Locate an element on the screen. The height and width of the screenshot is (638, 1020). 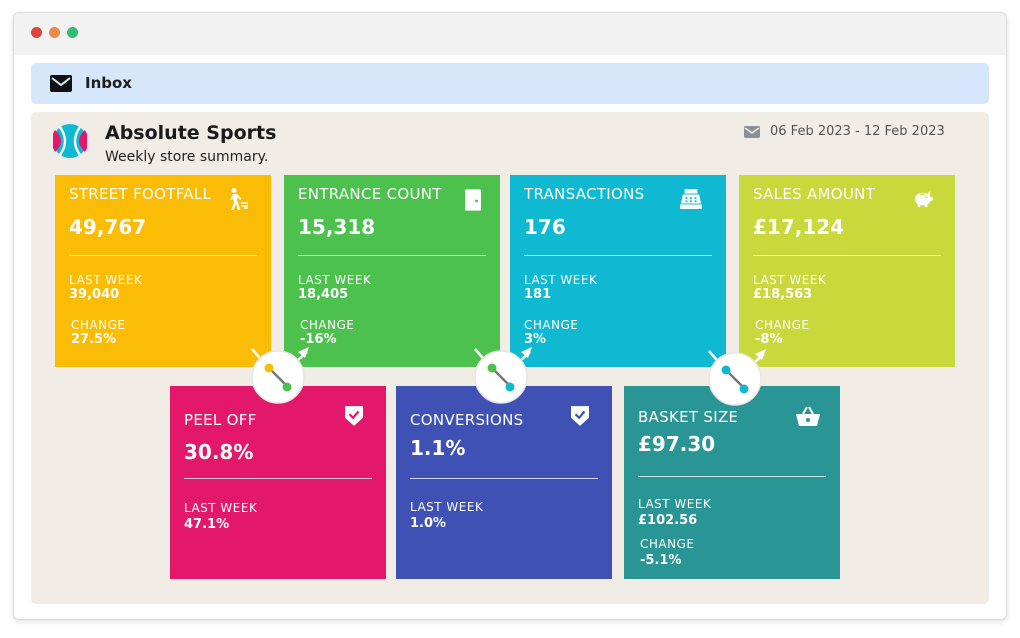
card-title: CONVERSIONS is located at coordinates (467, 420).